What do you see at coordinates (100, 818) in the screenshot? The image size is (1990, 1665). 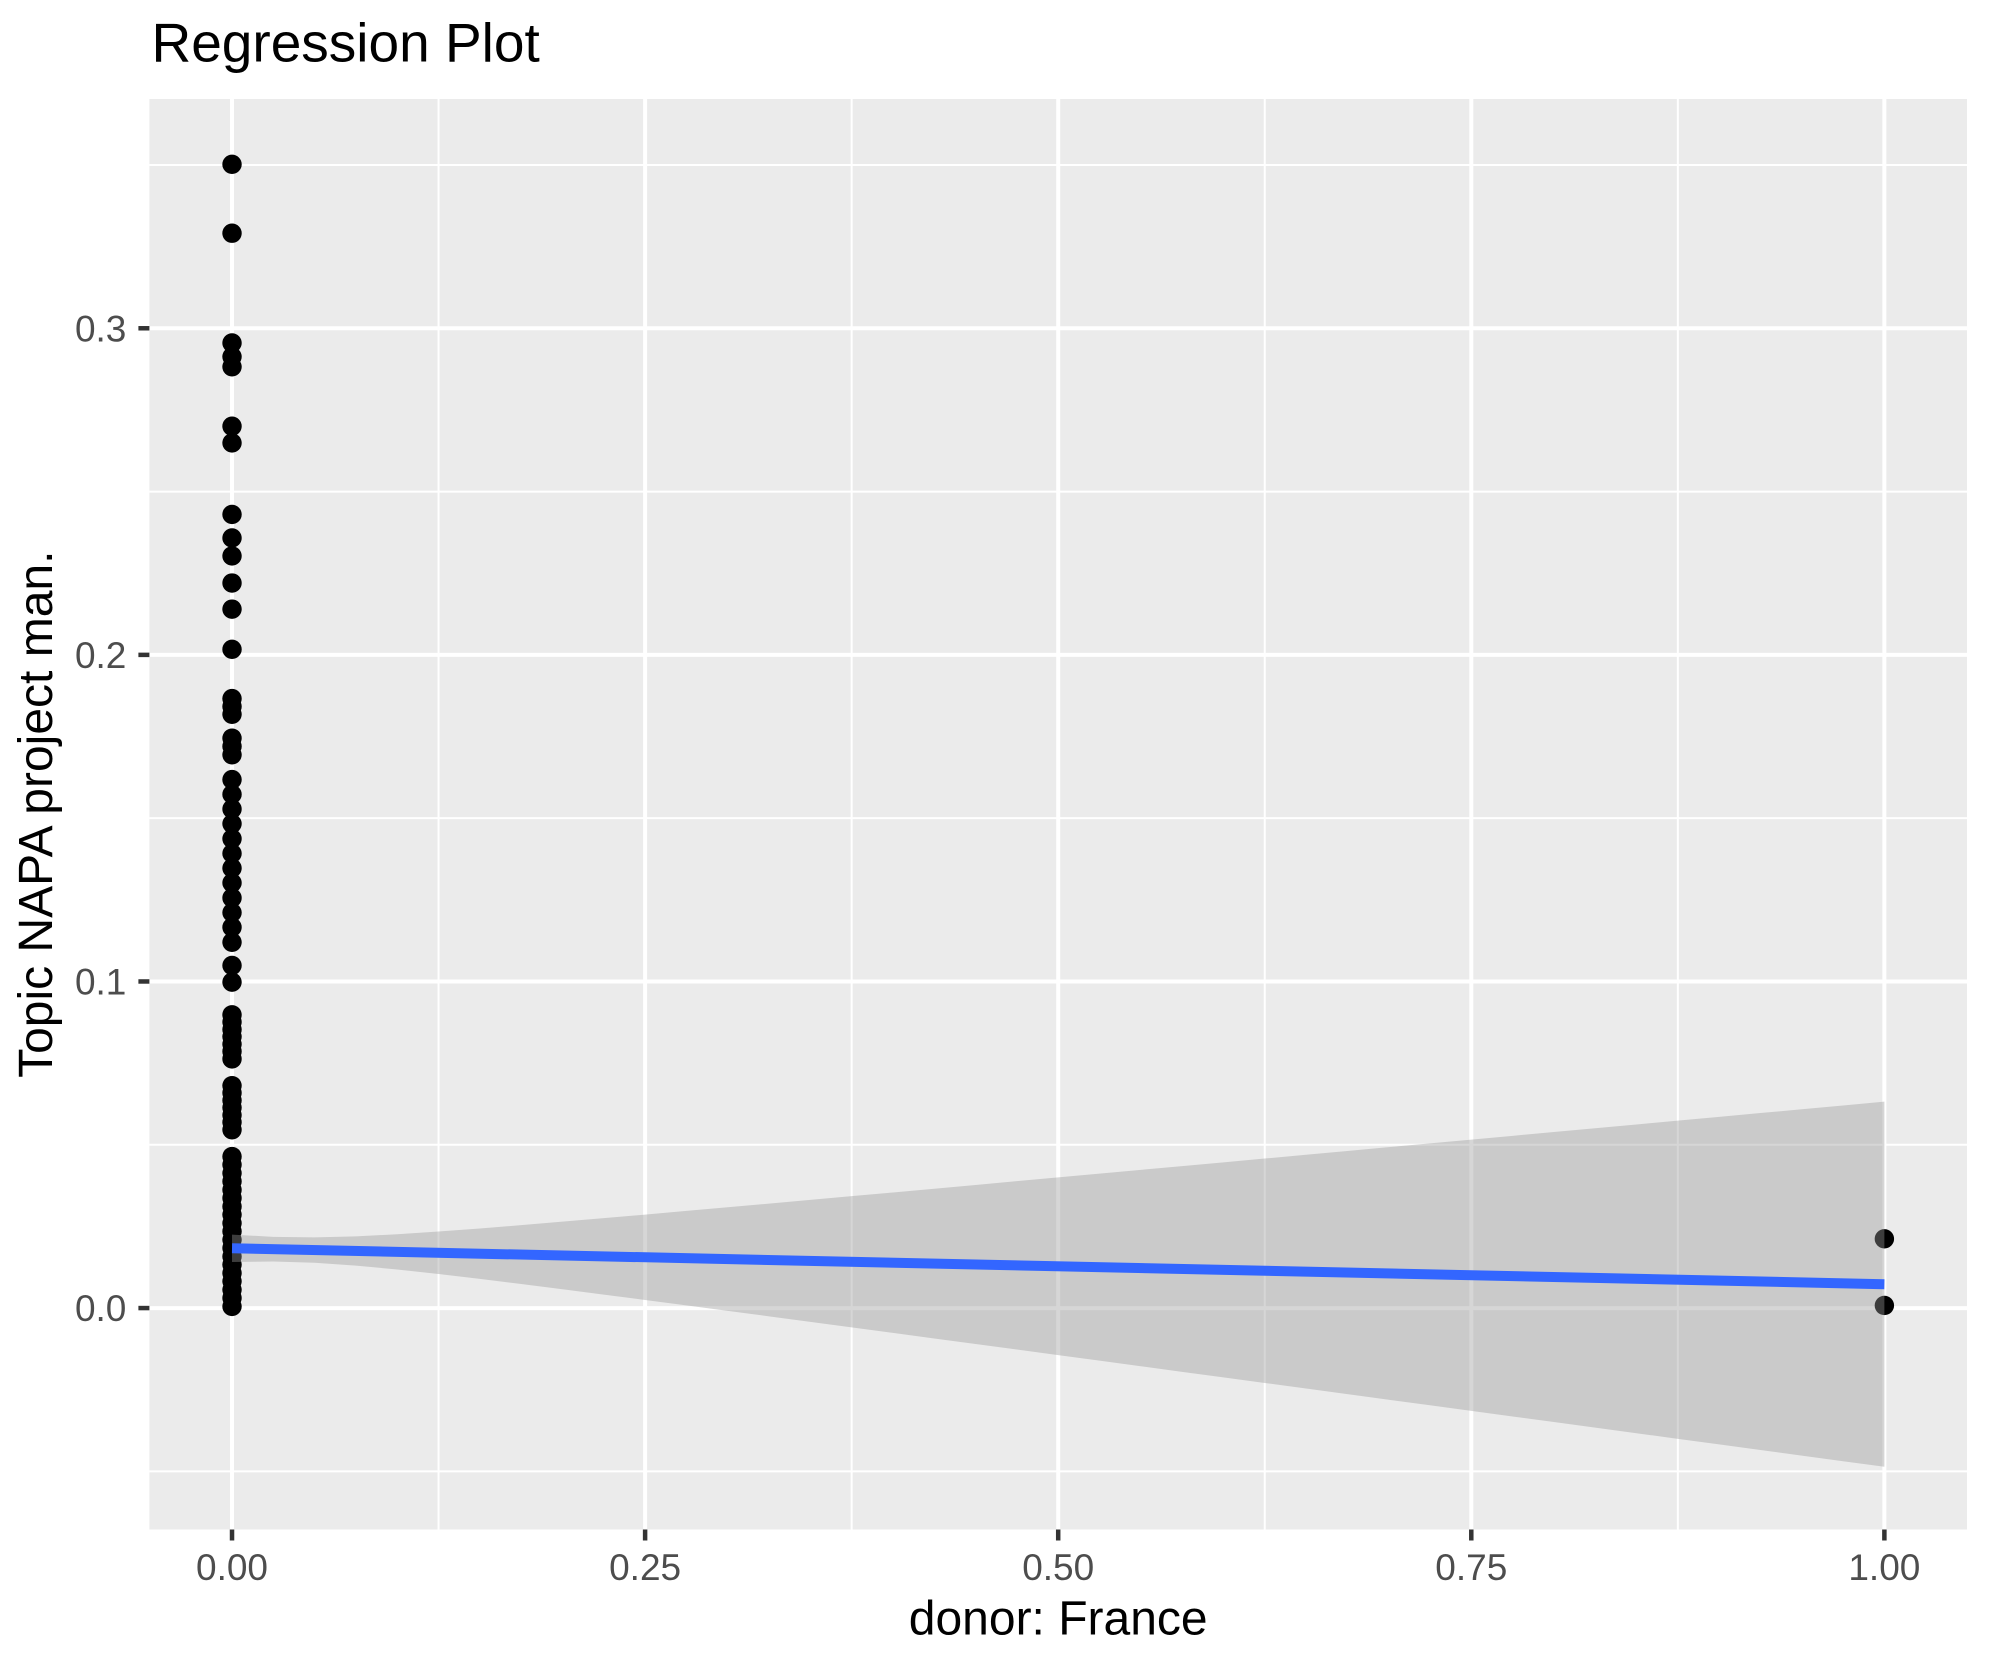 I see `y-tick-labels: 0.0 0.1 0.2 0.3` at bounding box center [100, 818].